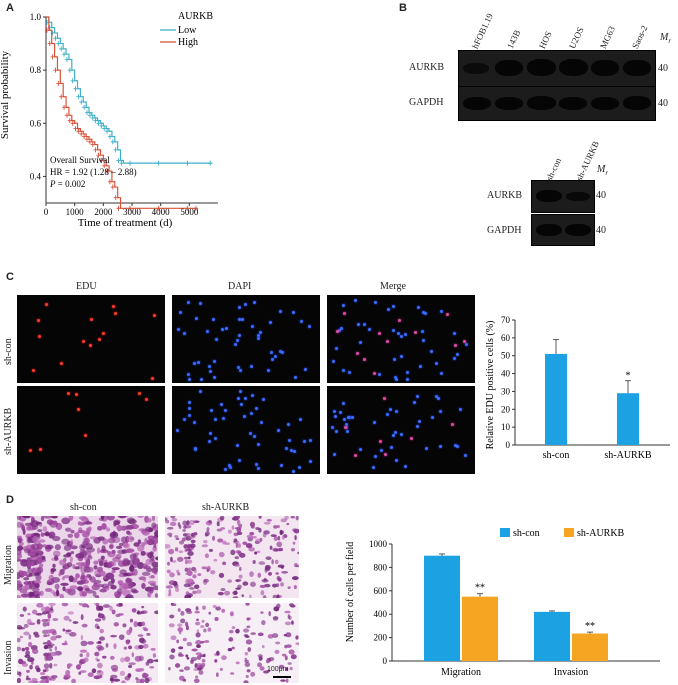 This screenshot has width=678, height=685. Describe the element at coordinates (608, 37) in the screenshot. I see `lane-label-5: MG63` at that location.